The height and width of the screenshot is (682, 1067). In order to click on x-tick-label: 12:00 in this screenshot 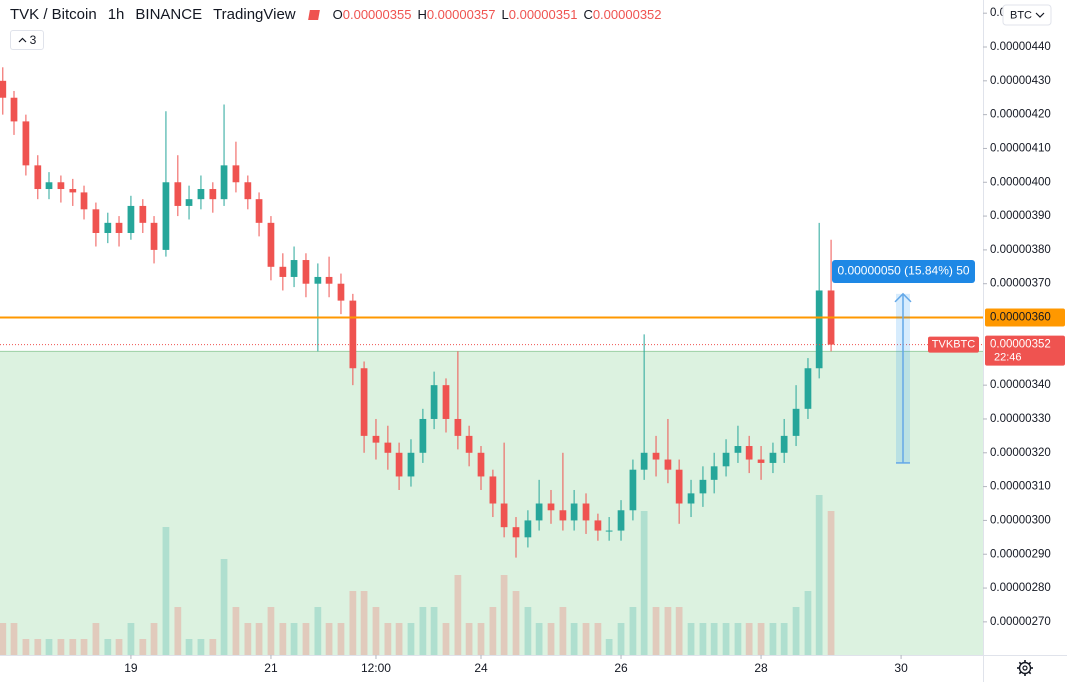, I will do `click(376, 668)`.